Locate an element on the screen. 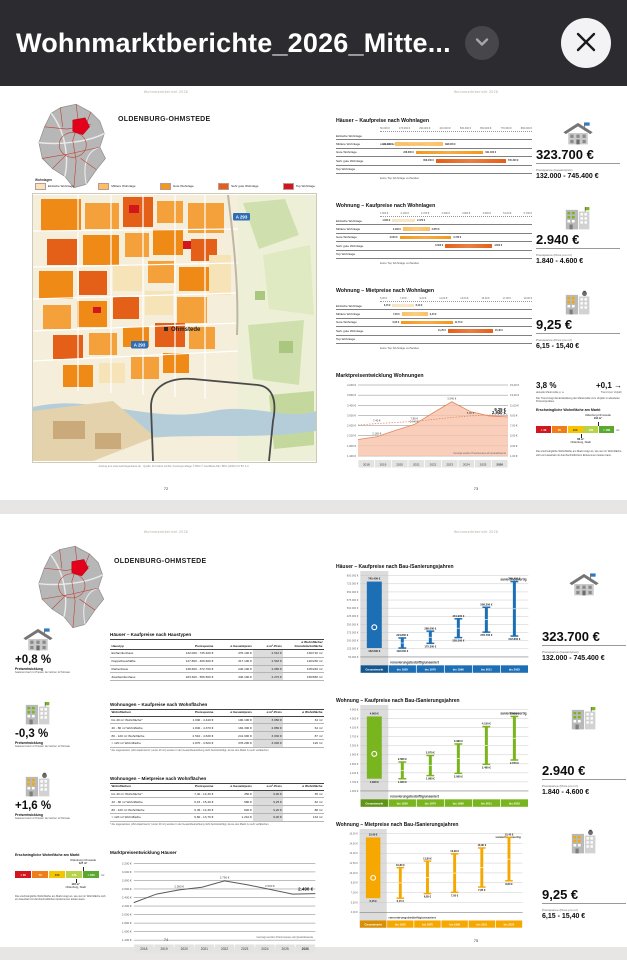 The height and width of the screenshot is (960, 627). svg-text: 132.000 € is located at coordinates (374, 651).